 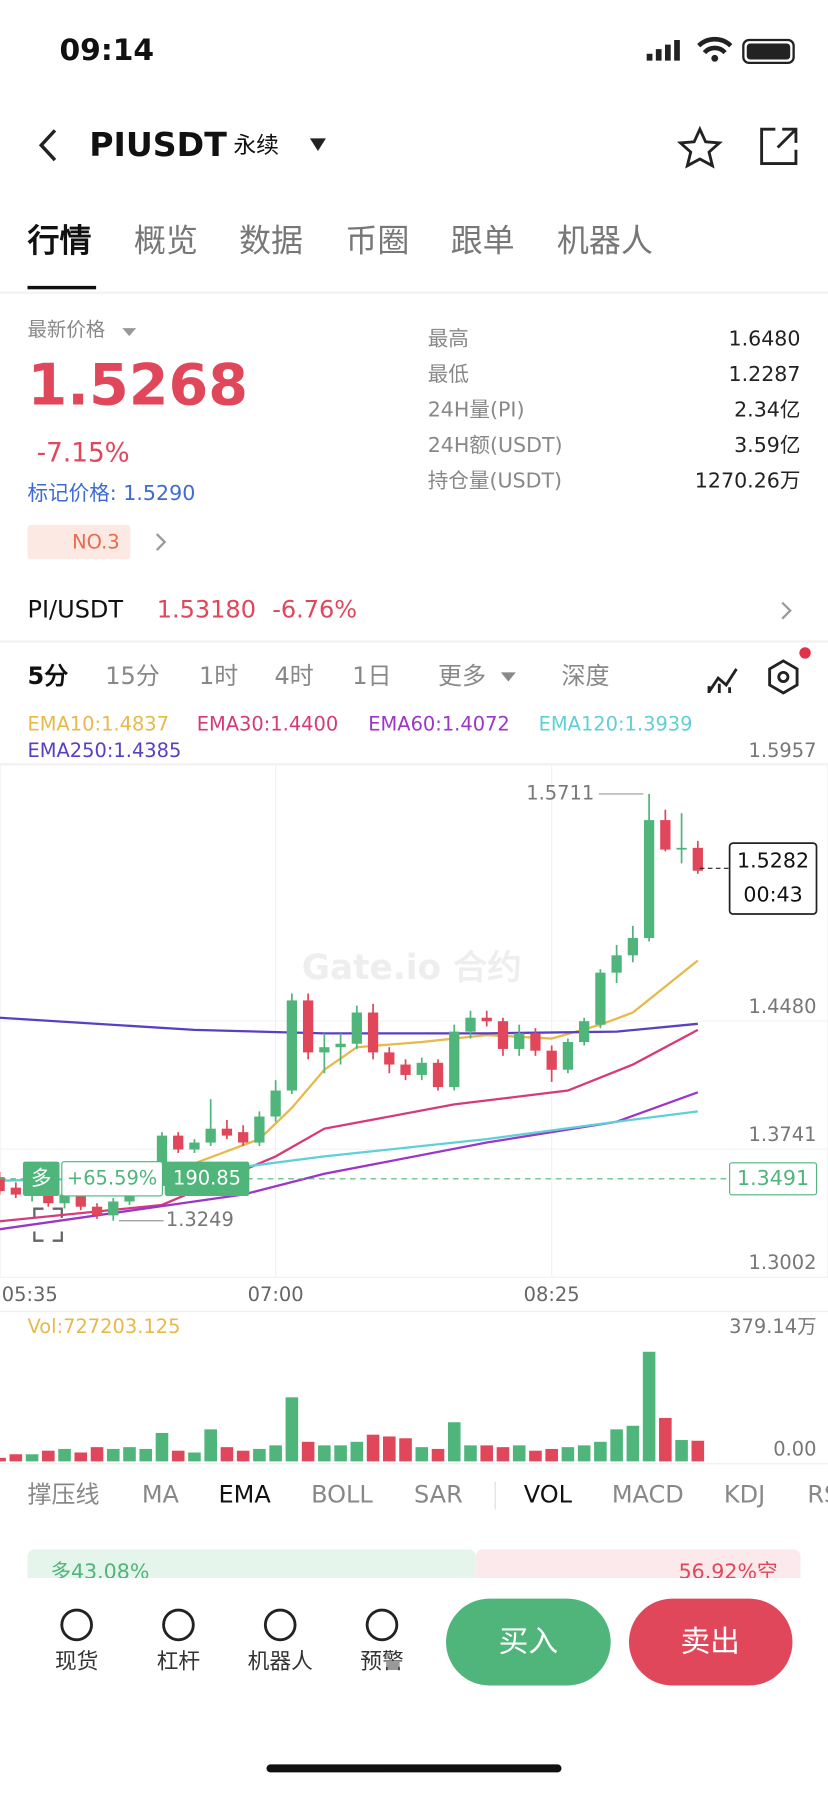 What do you see at coordinates (158, 144) in the screenshot?
I see `symbol: PIUSDT` at bounding box center [158, 144].